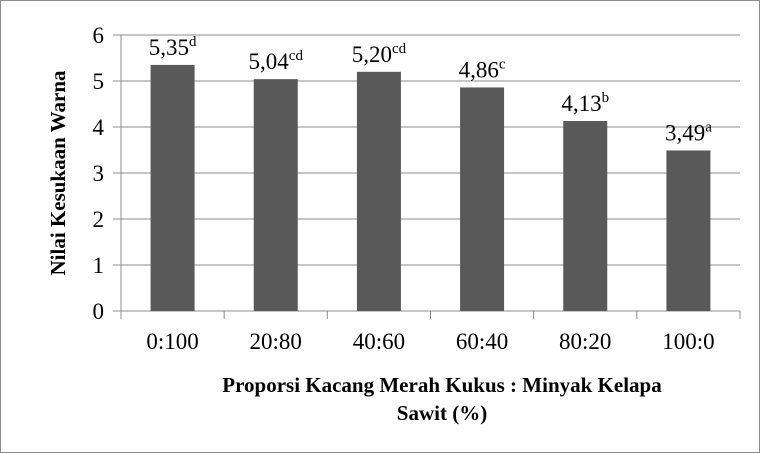 The image size is (761, 454). I want to click on x-tick-label: 100:0, so click(688, 341).